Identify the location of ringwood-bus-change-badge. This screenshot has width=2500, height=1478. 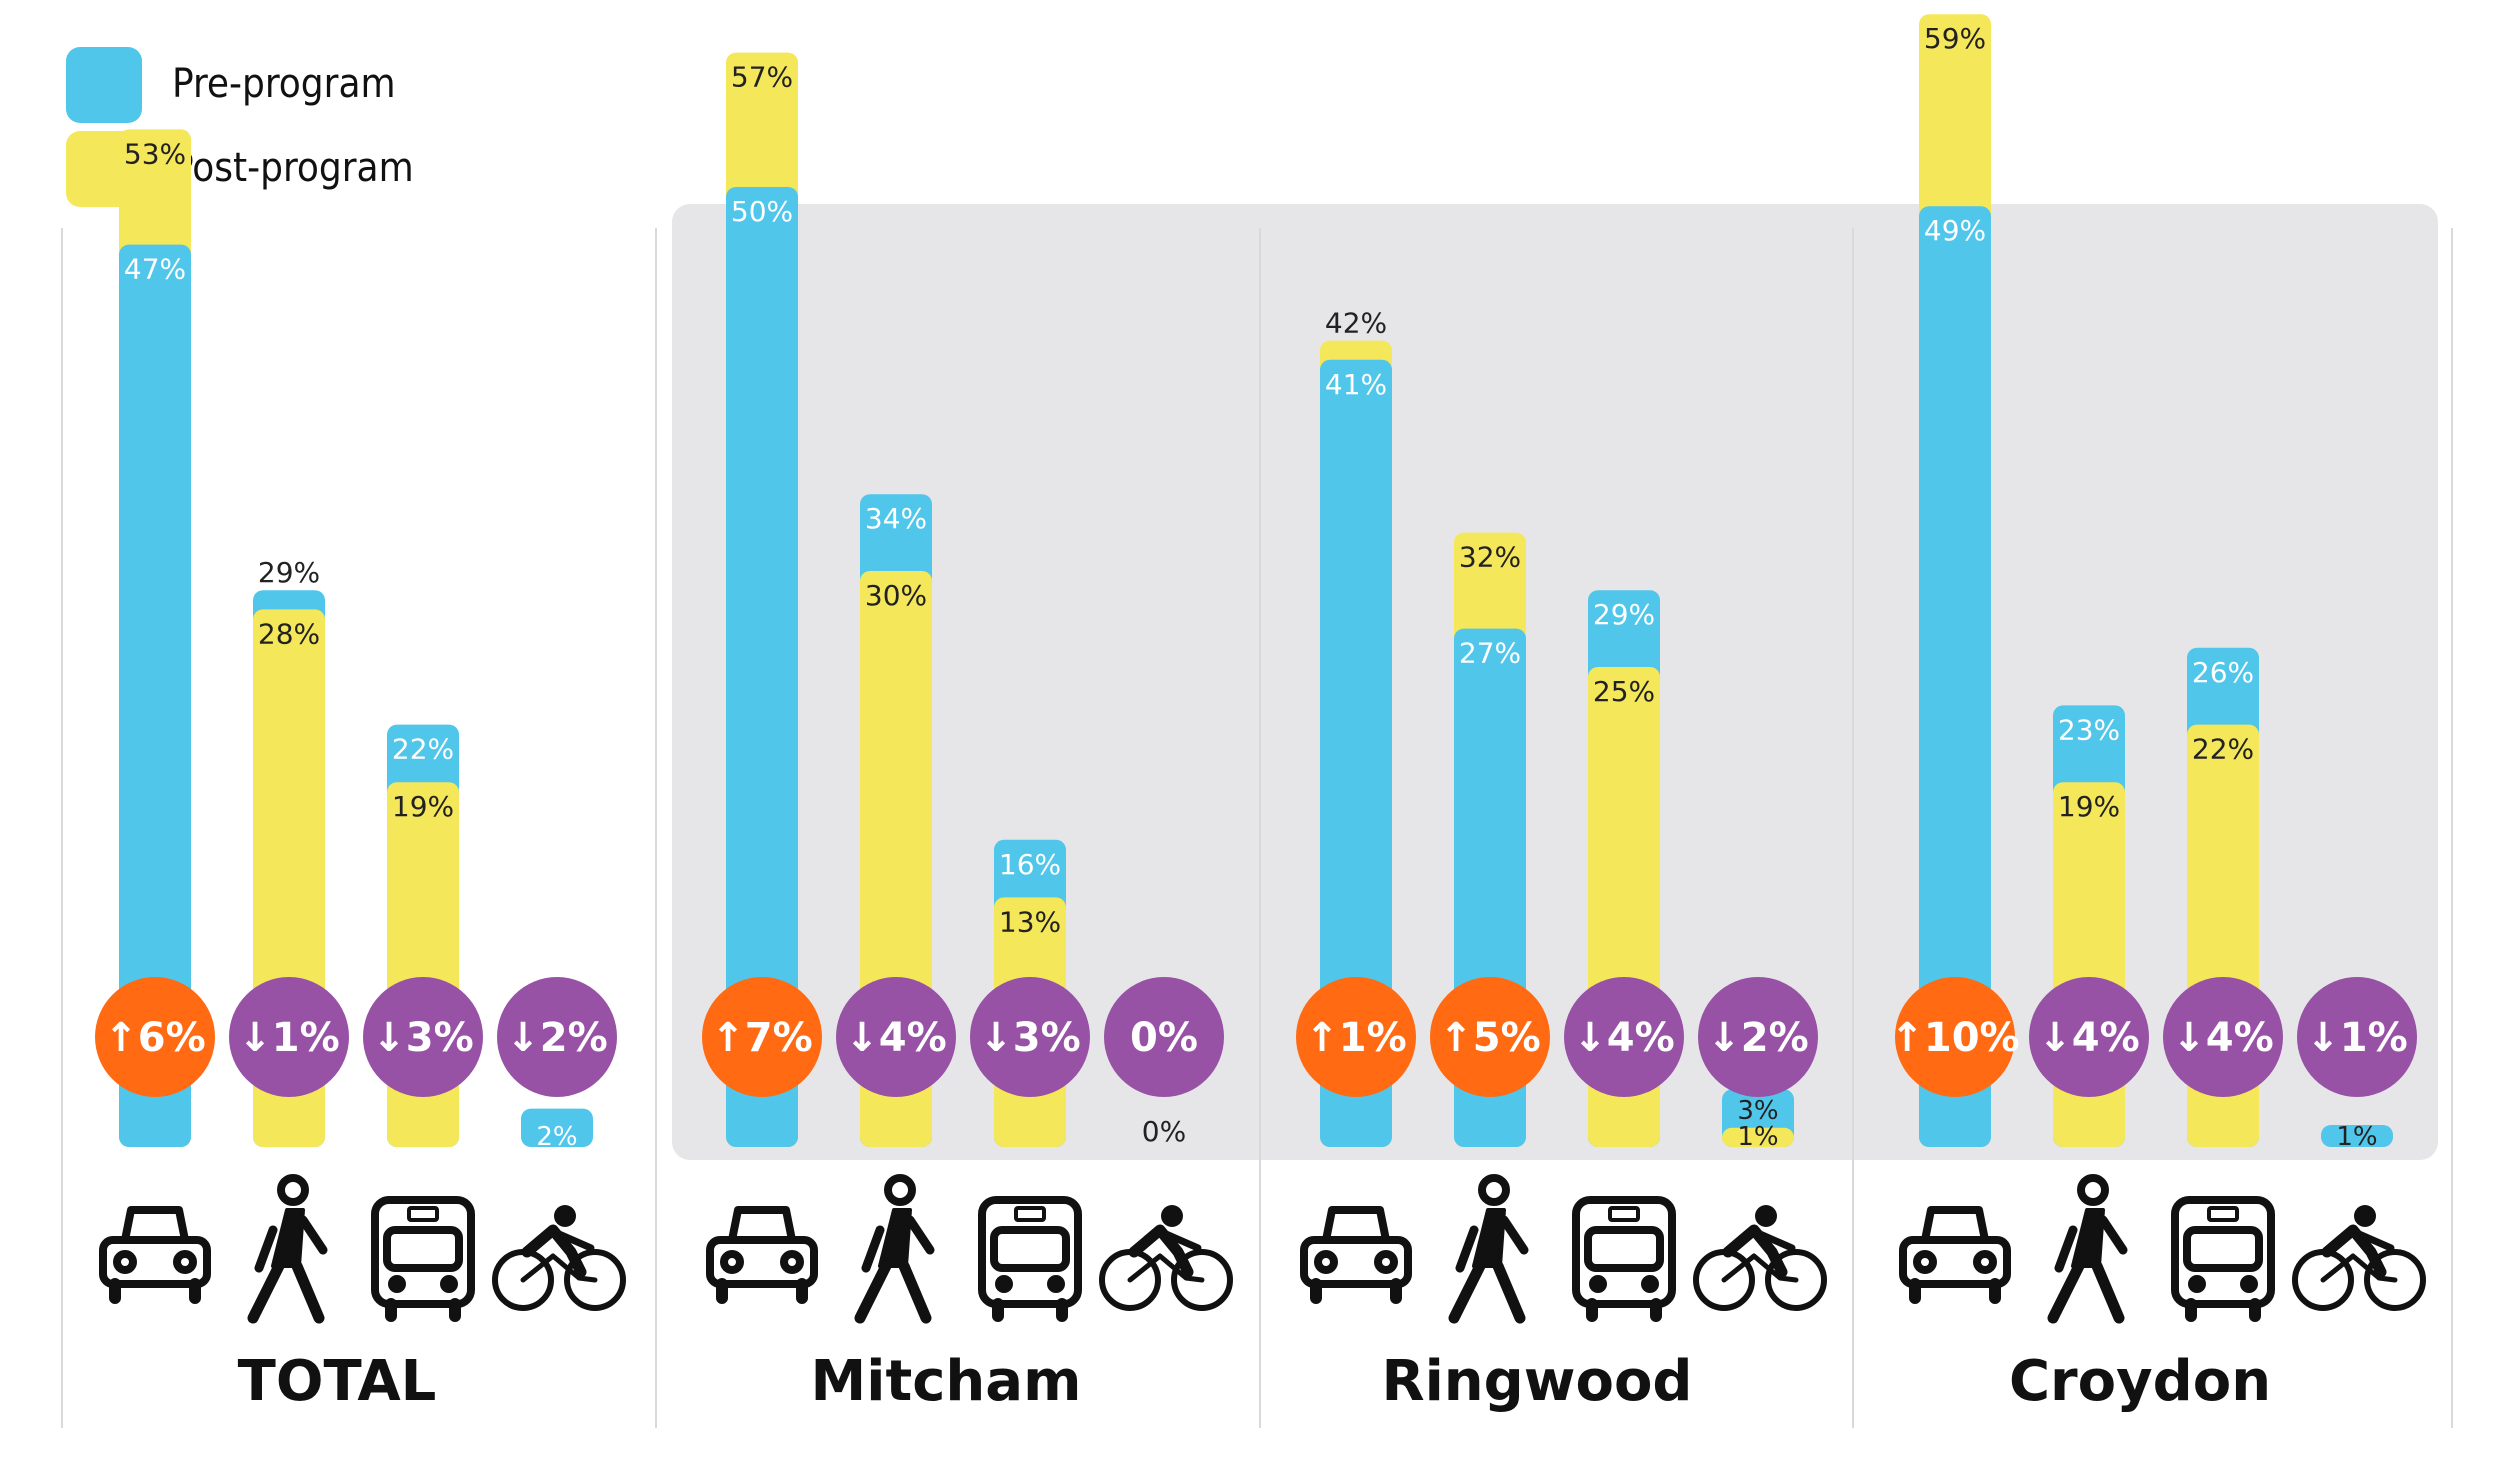
(1624, 1037).